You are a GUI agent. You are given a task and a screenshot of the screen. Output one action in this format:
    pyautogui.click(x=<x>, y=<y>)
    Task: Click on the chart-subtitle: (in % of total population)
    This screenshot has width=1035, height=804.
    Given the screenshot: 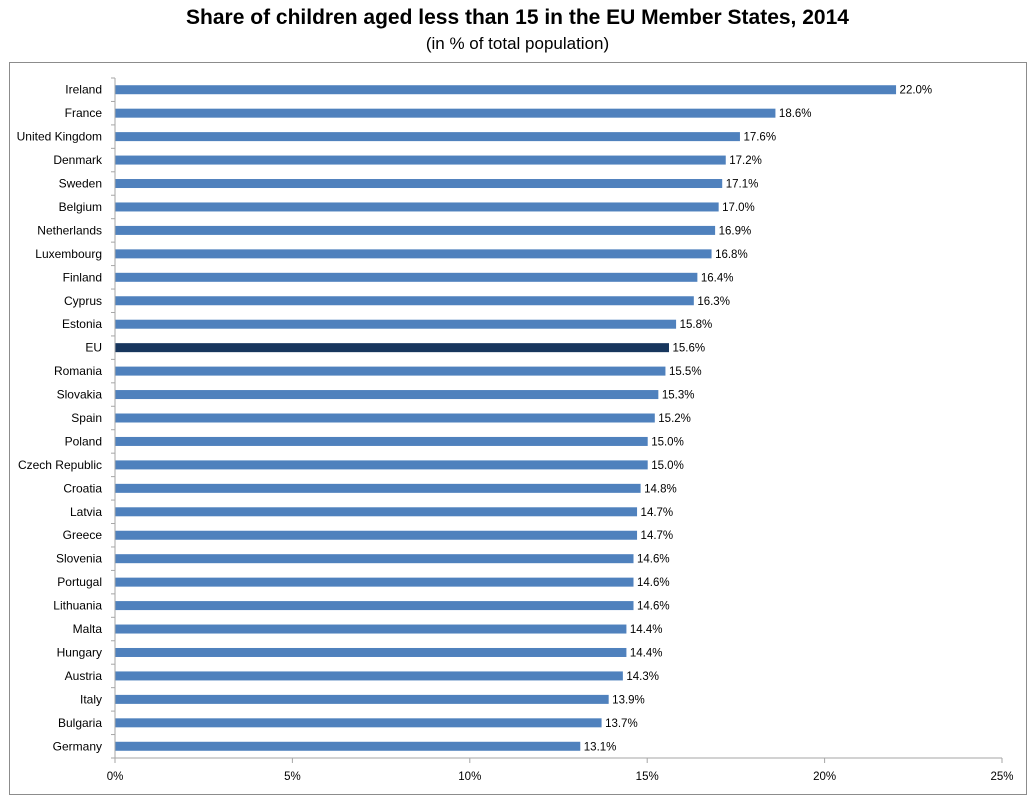 What is the action you would take?
    pyautogui.click(x=517, y=43)
    